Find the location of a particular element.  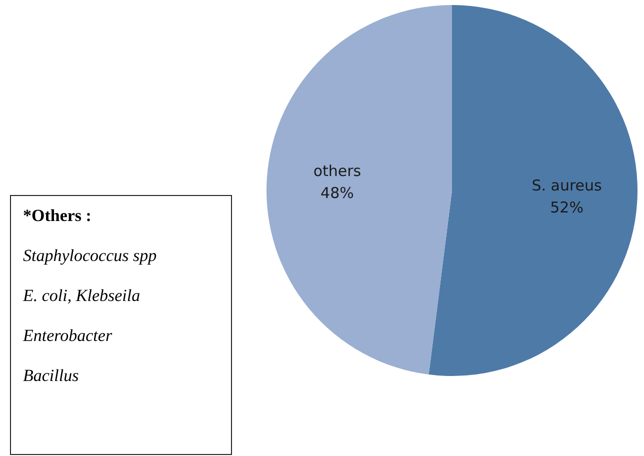

data-label: 48% is located at coordinates (337, 193).